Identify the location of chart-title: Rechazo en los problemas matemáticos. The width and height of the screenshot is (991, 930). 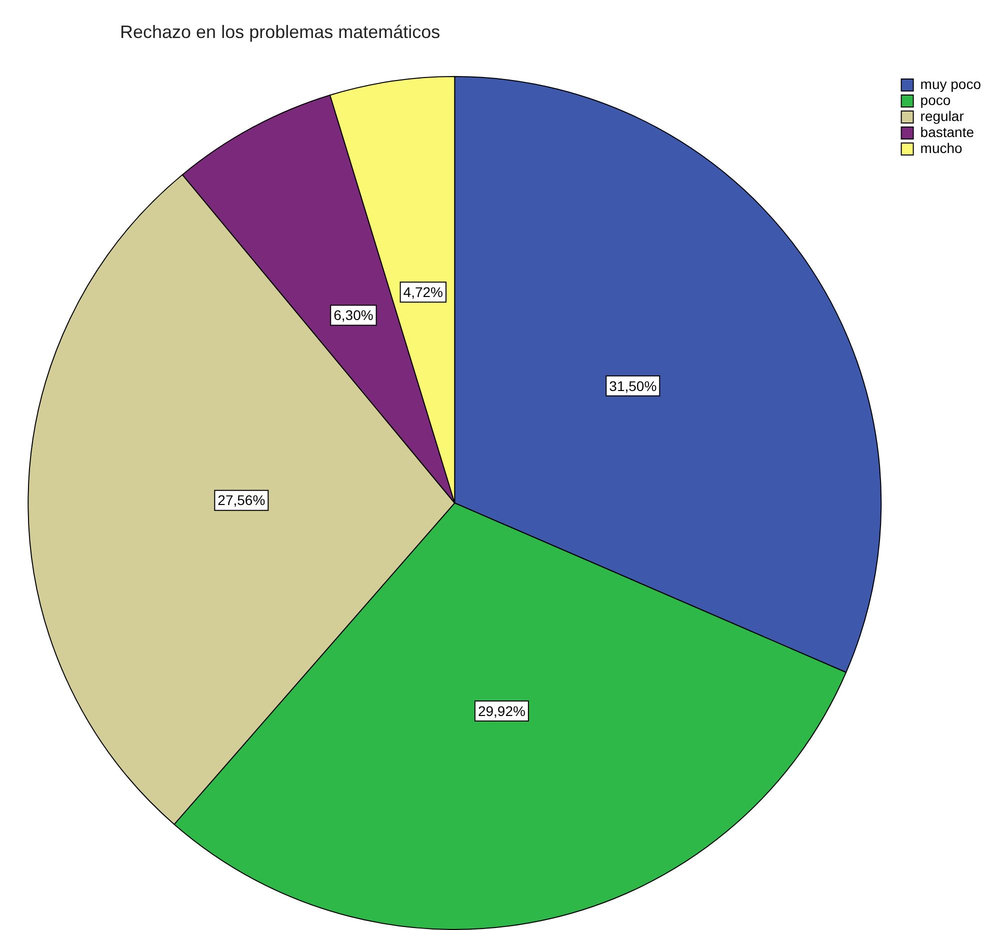
(280, 32).